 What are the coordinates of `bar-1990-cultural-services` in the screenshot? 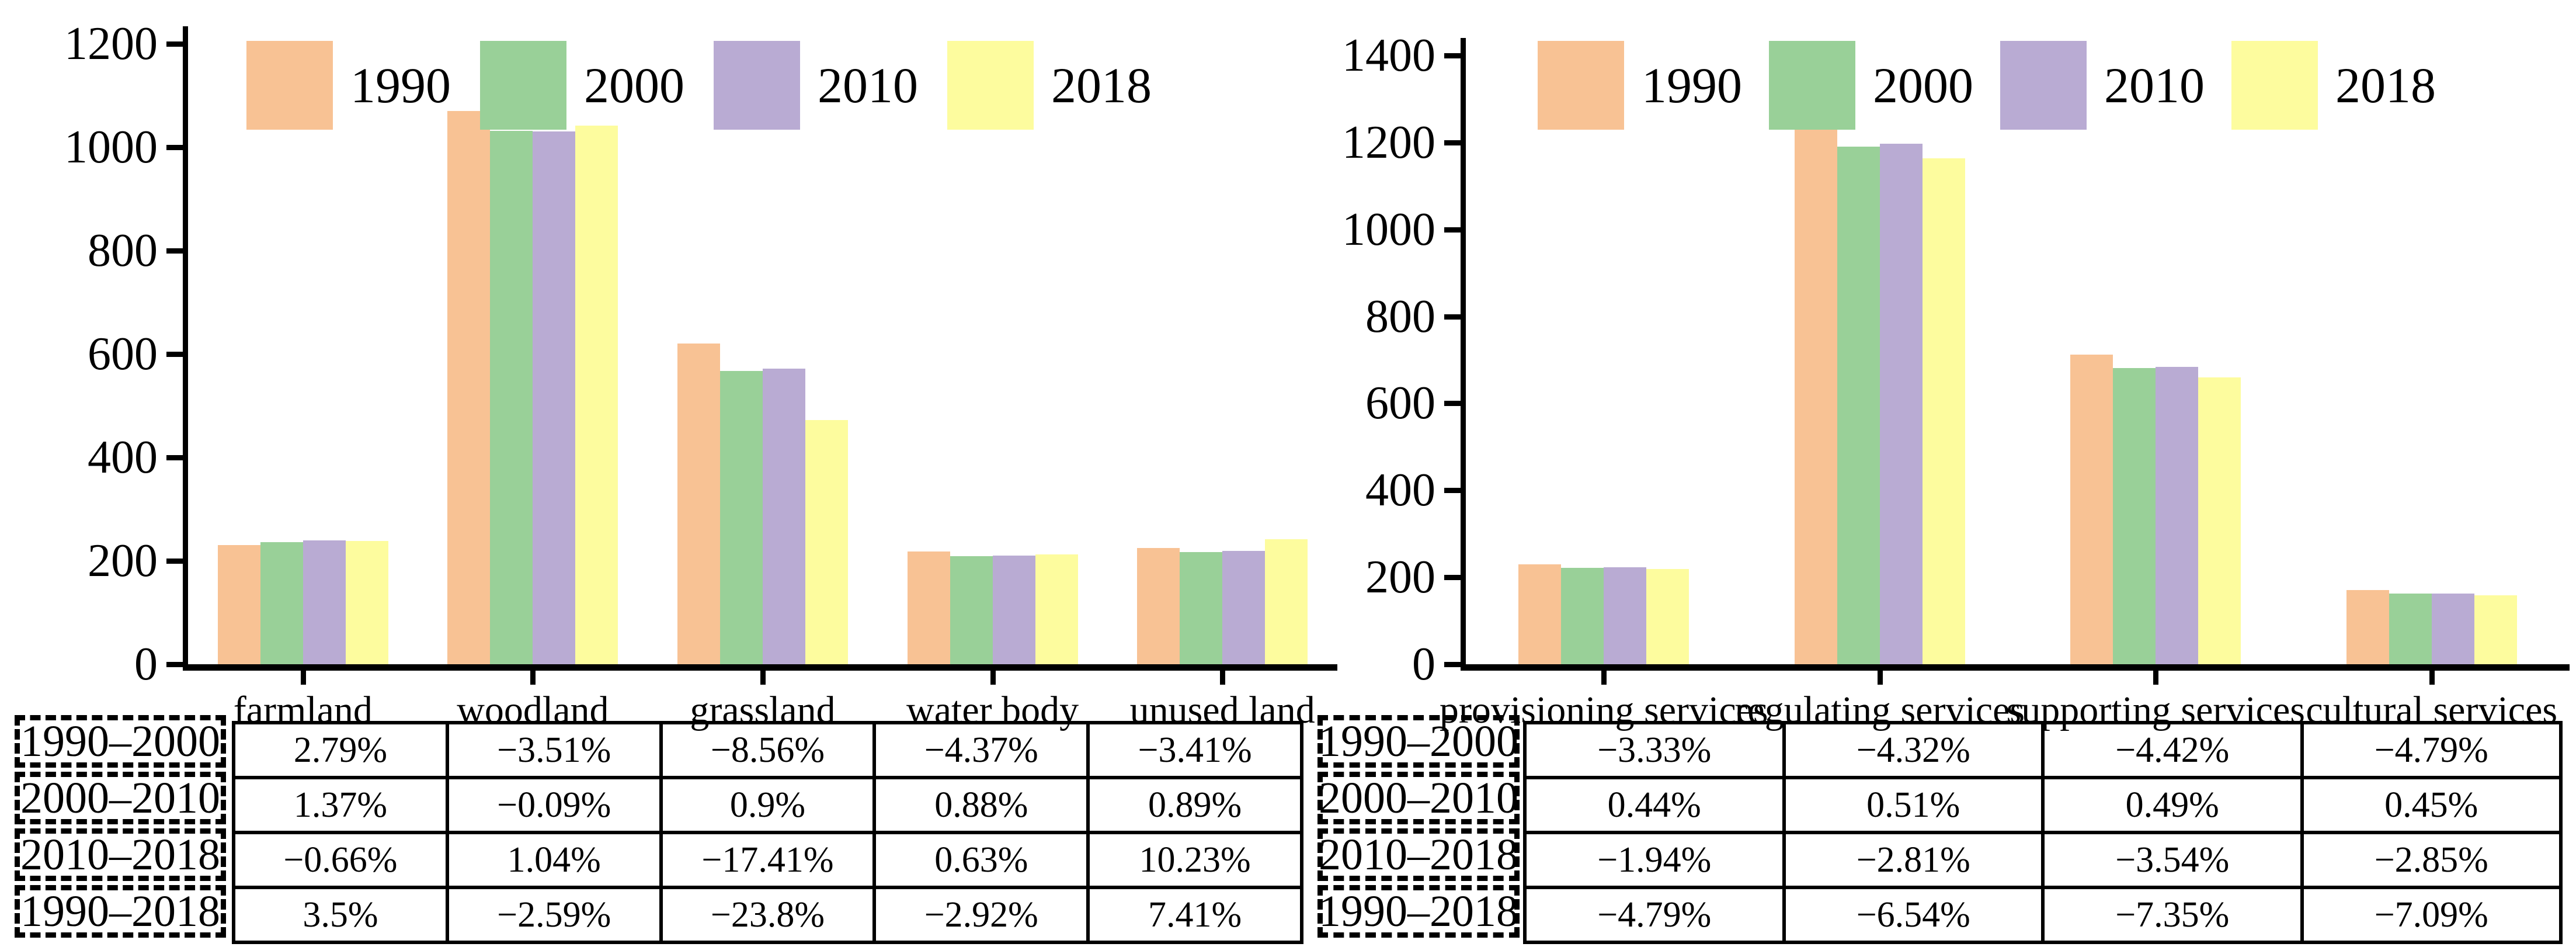 It's located at (2367, 627).